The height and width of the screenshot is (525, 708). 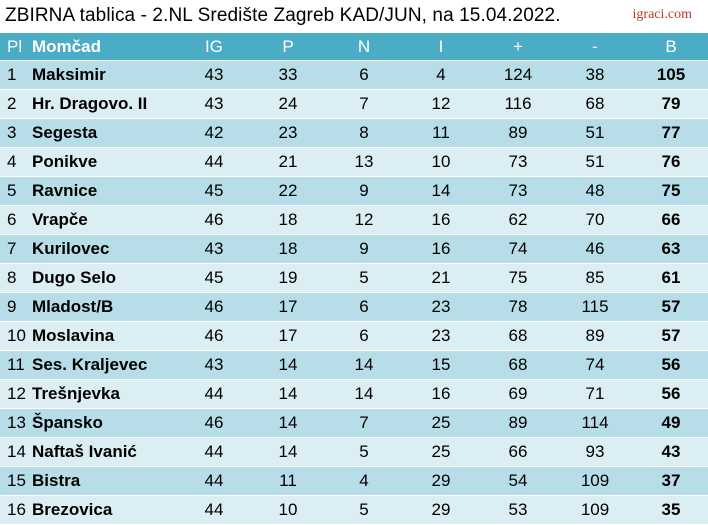 I want to click on goals-for-cell: 89, so click(x=518, y=423).